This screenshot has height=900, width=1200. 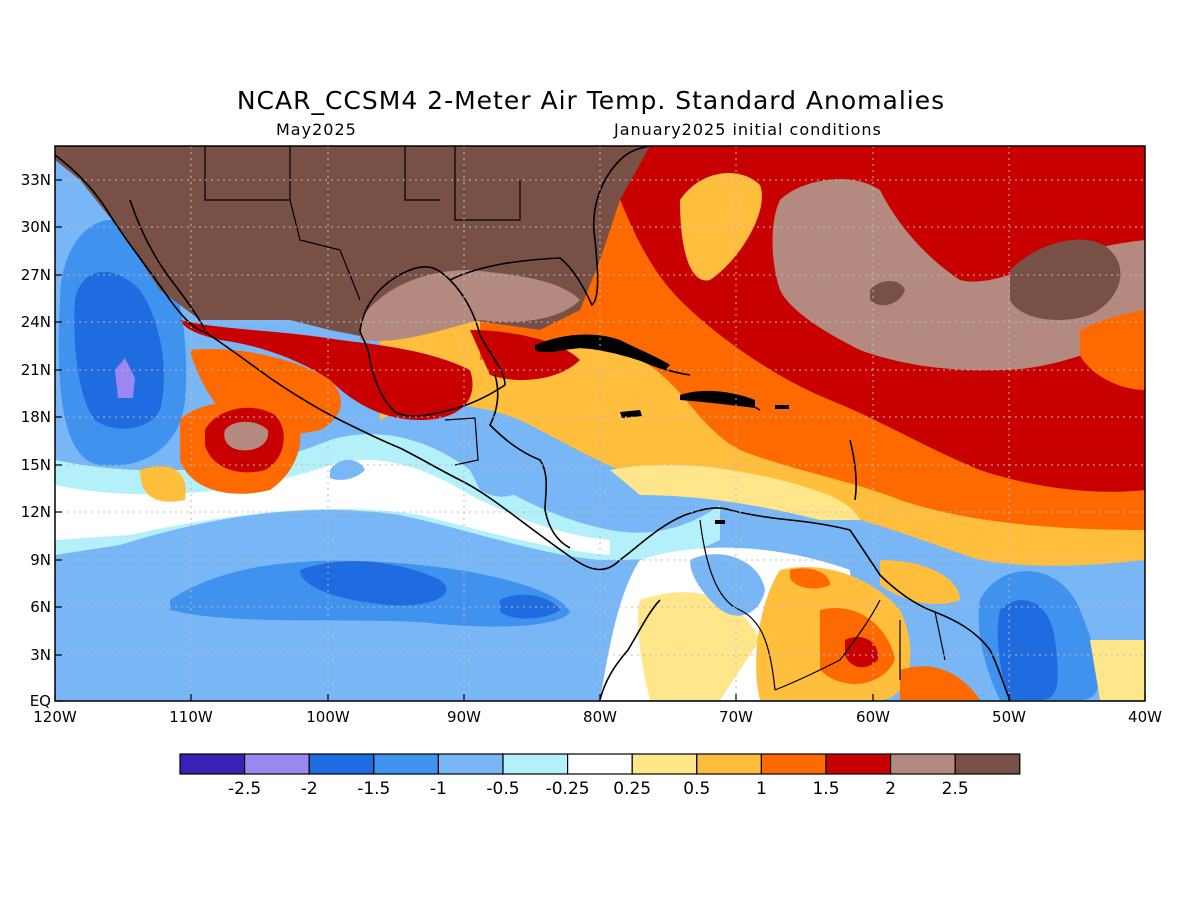 What do you see at coordinates (761, 789) in the screenshot?
I see `colorbar-label: 1` at bounding box center [761, 789].